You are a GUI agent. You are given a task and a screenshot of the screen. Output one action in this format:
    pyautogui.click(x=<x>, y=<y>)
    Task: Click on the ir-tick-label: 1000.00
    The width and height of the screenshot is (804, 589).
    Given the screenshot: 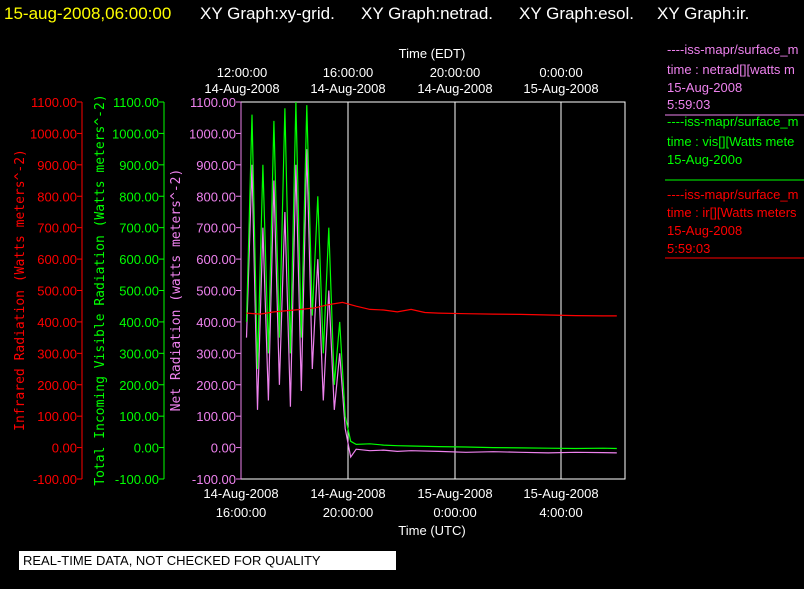 What is the action you would take?
    pyautogui.click(x=53, y=133)
    